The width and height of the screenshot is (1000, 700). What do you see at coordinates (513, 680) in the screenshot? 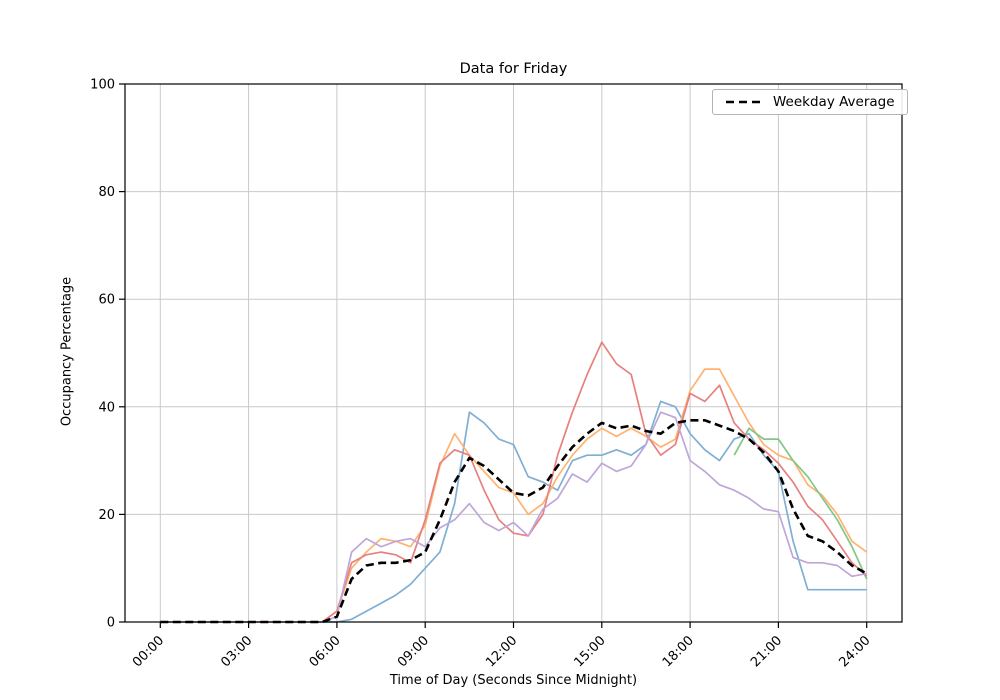
I see `x-axis-label: Time of Day (Seconds Since Midnight)` at bounding box center [513, 680].